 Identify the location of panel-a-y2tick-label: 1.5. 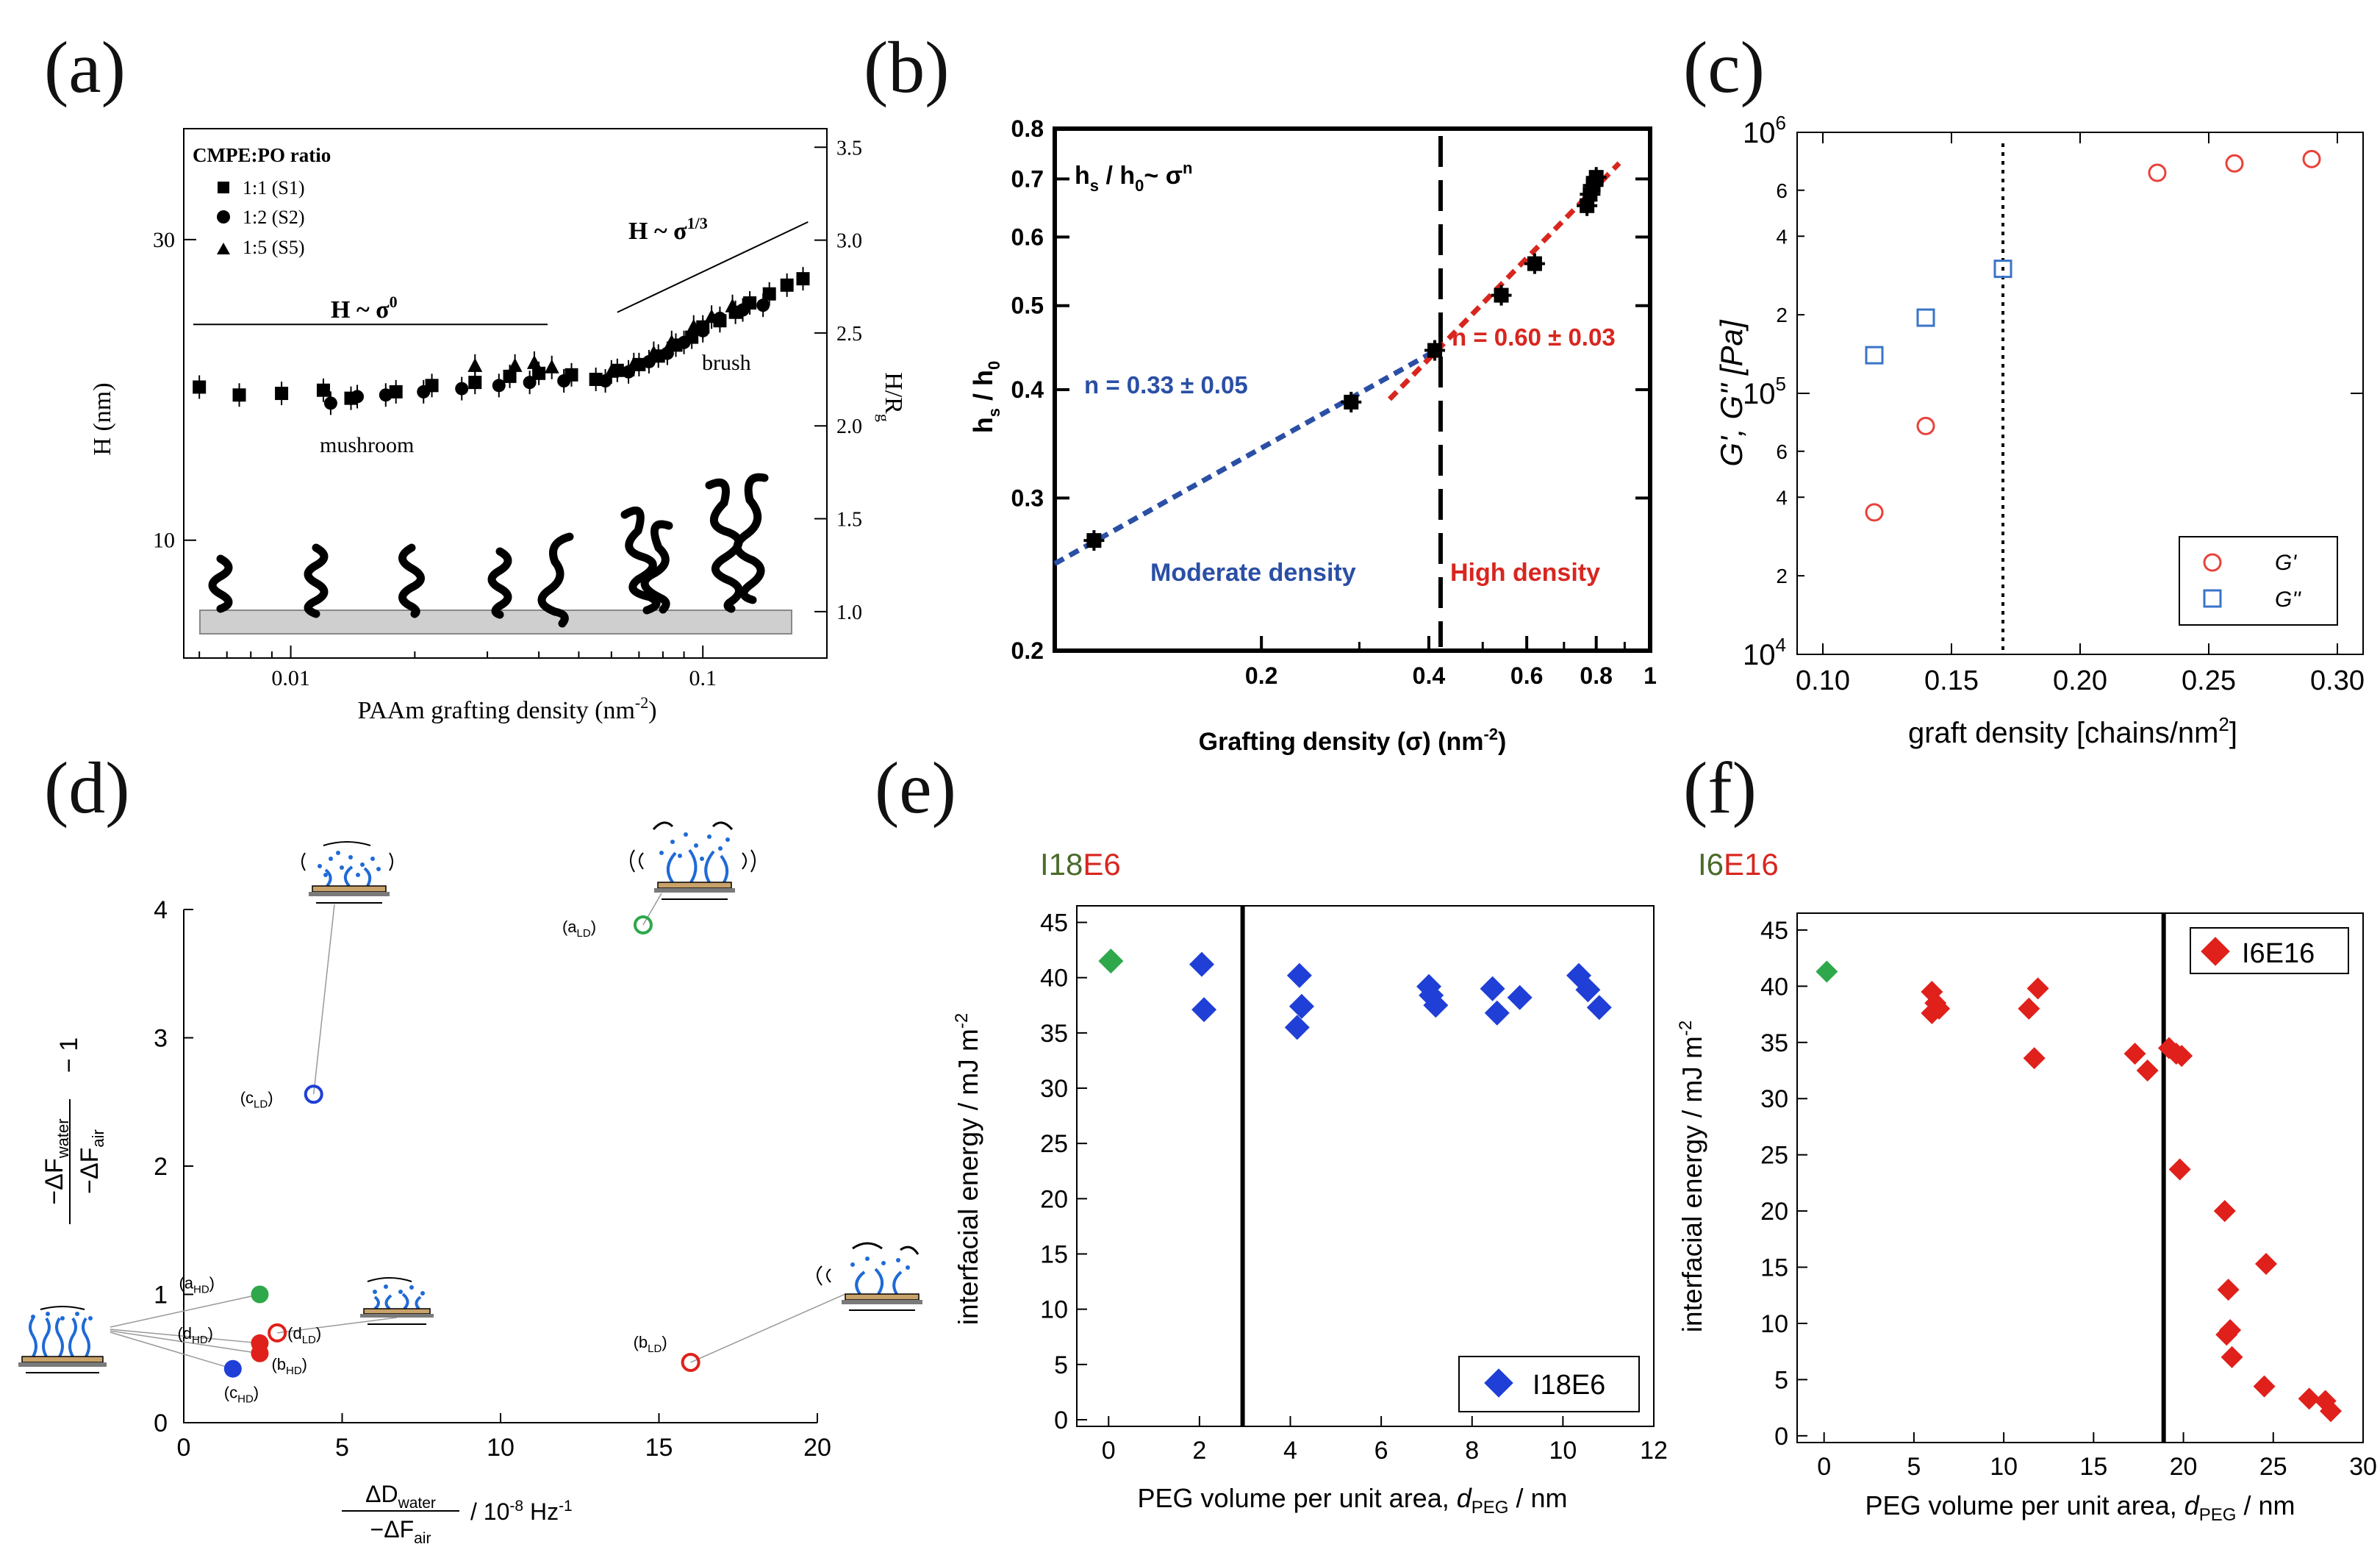
(849, 520).